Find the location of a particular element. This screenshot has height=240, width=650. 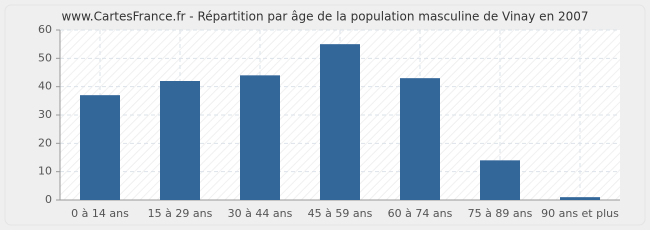

y-tick-label: 30 is located at coordinates (45, 114).